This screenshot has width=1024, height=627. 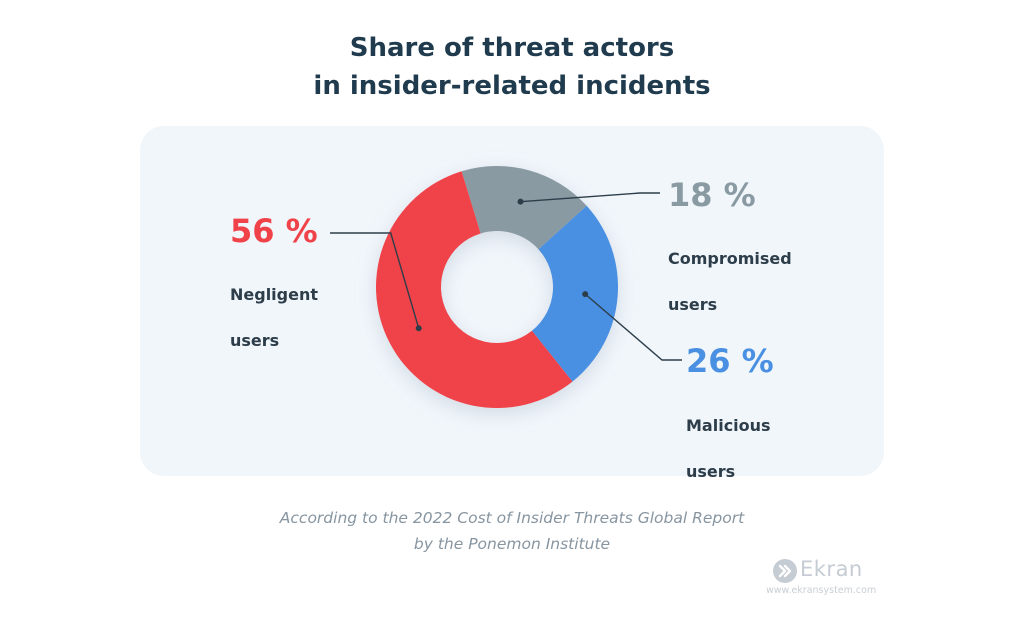 What do you see at coordinates (274, 294) in the screenshot?
I see `category-label-negligent-line-1: Negligent` at bounding box center [274, 294].